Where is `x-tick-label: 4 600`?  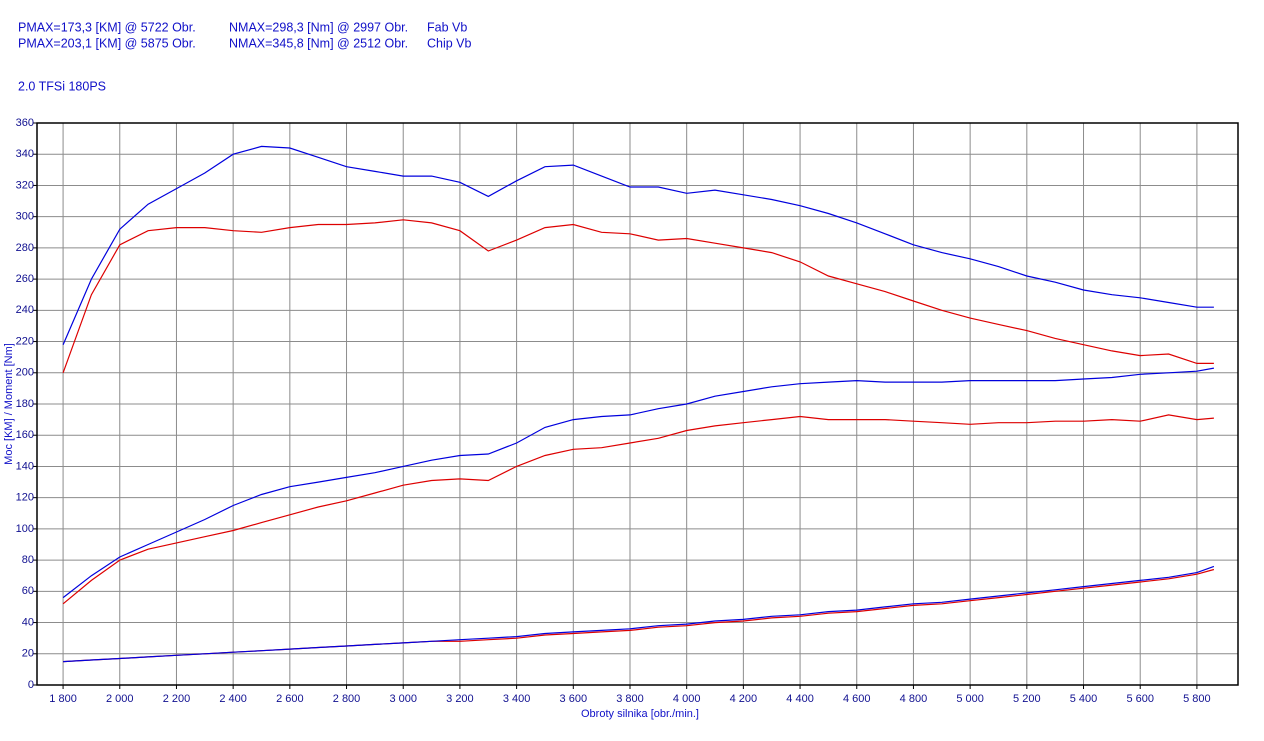 x-tick-label: 4 600 is located at coordinates (857, 699).